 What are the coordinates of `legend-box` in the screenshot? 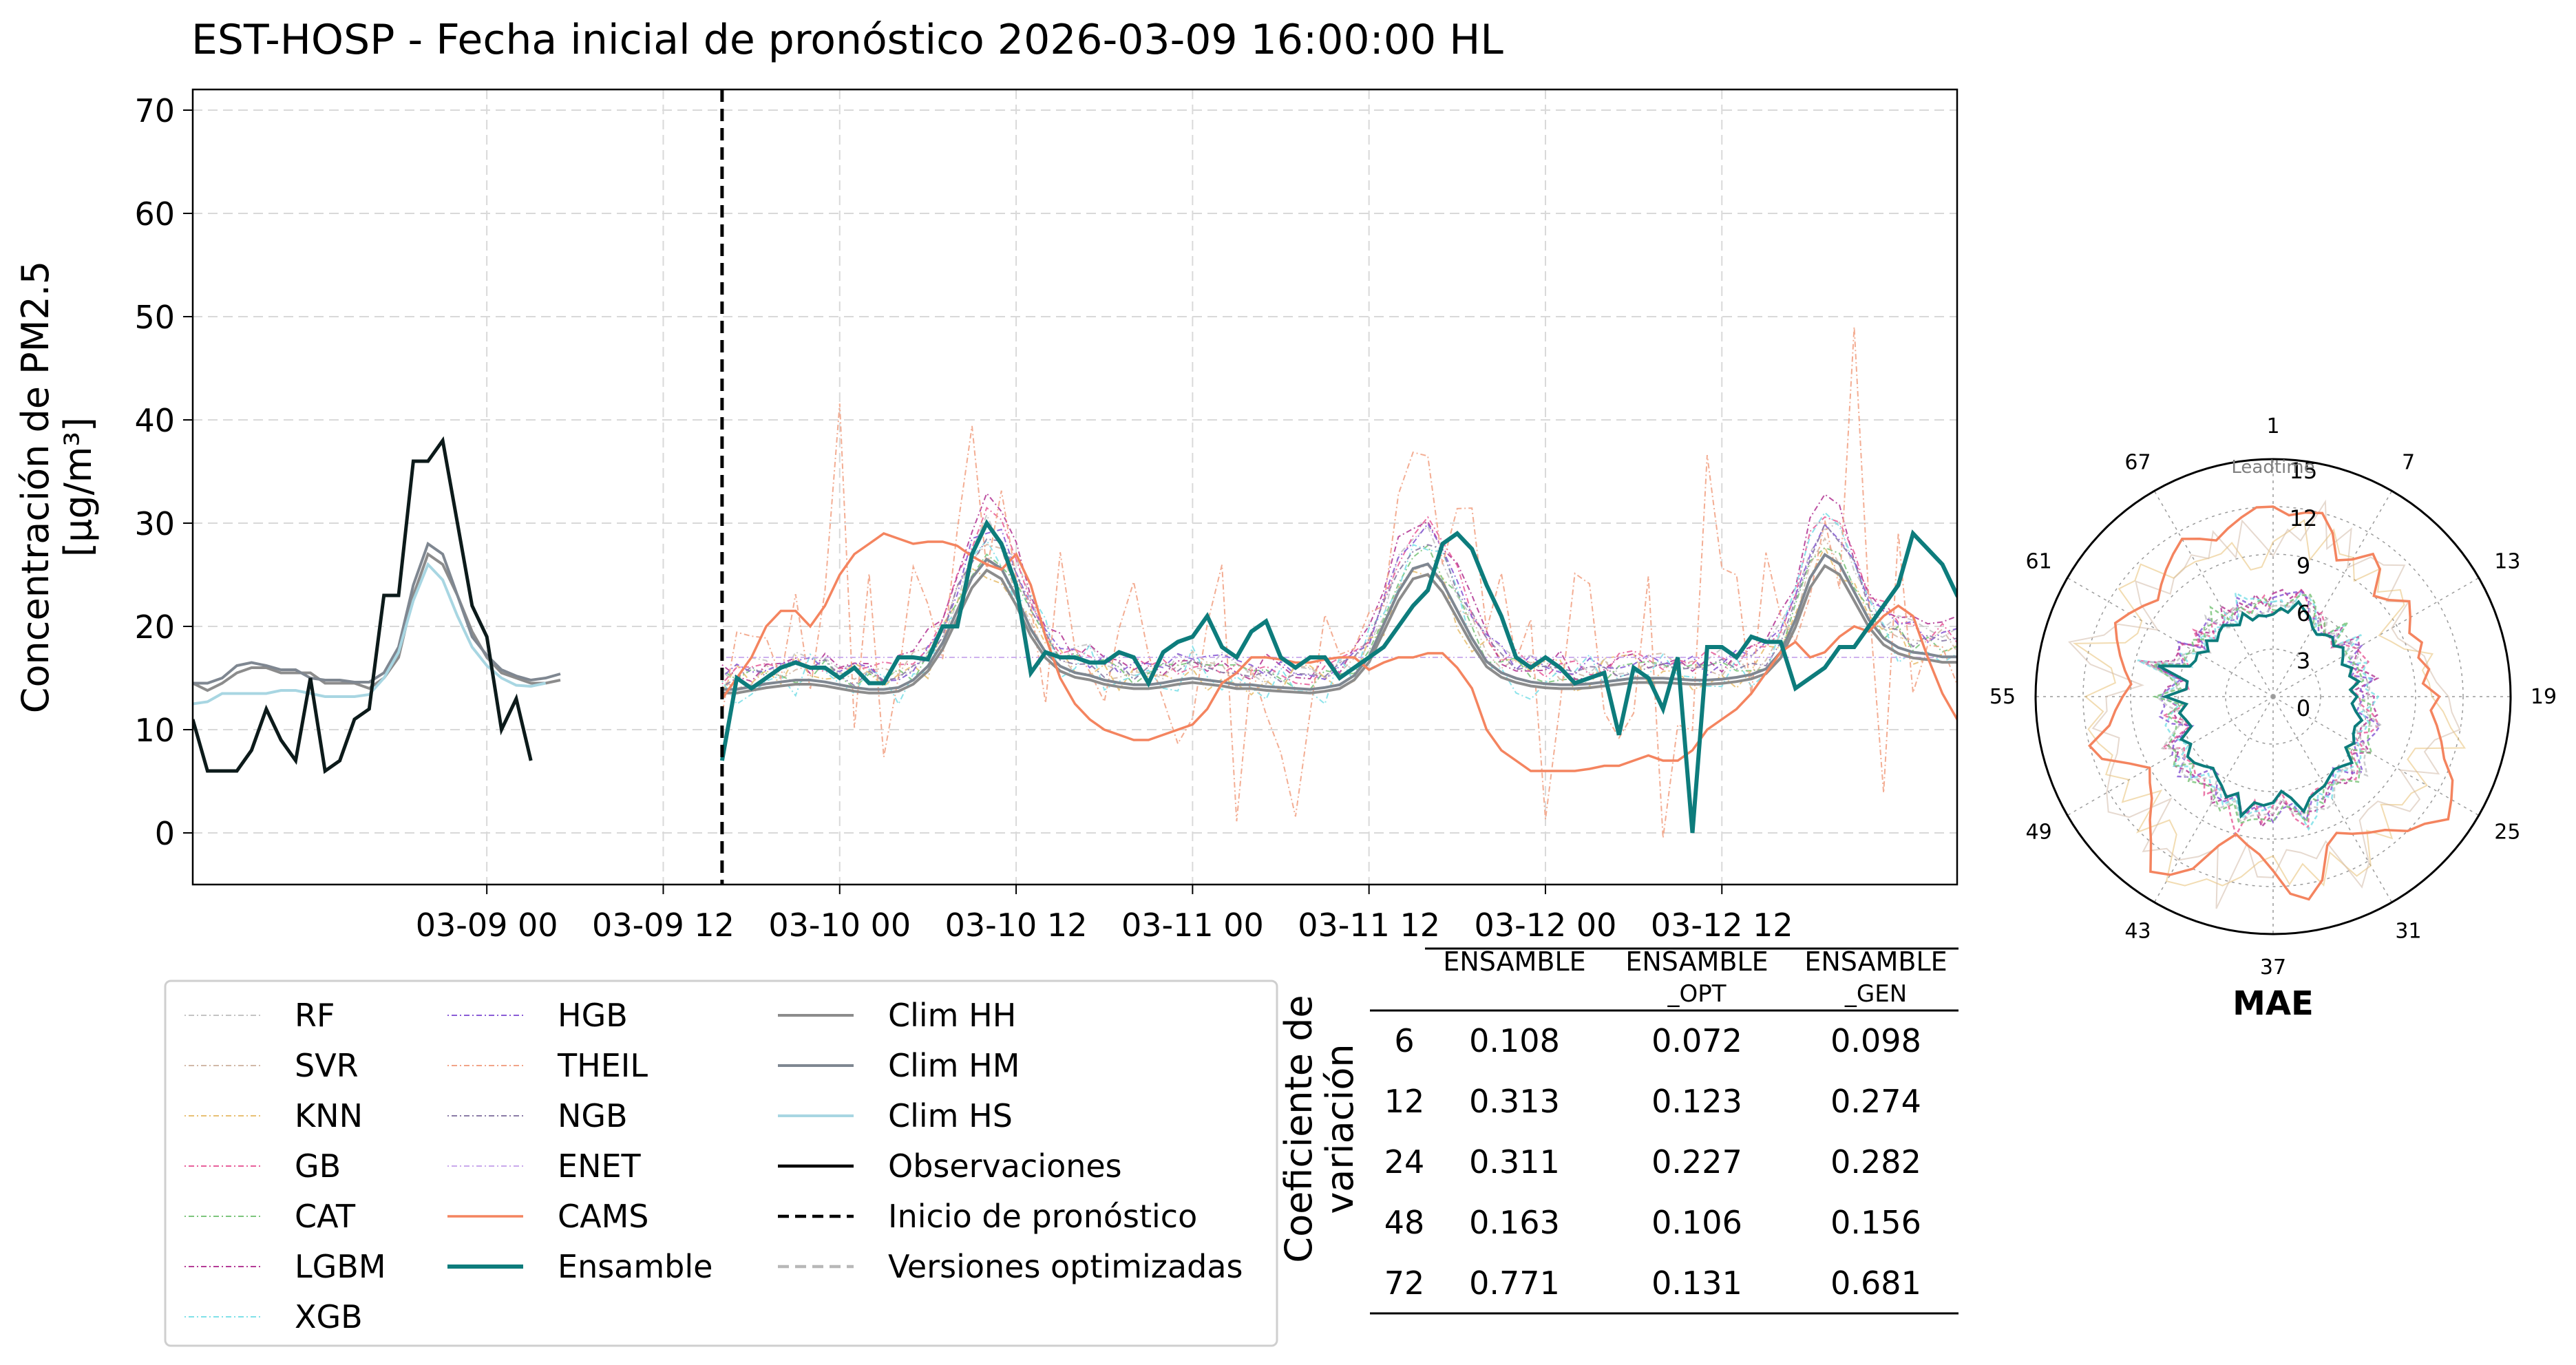 It's located at (721, 1163).